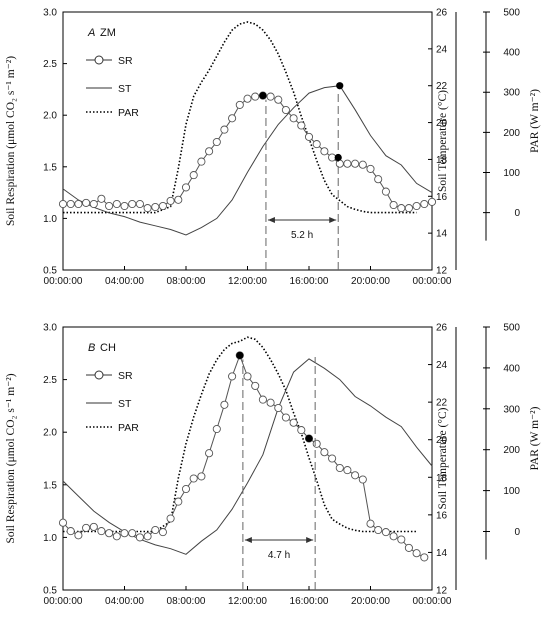 The width and height of the screenshot is (550, 618). Describe the element at coordinates (108, 348) in the screenshot. I see `panel-b-panel-site: CH` at that location.